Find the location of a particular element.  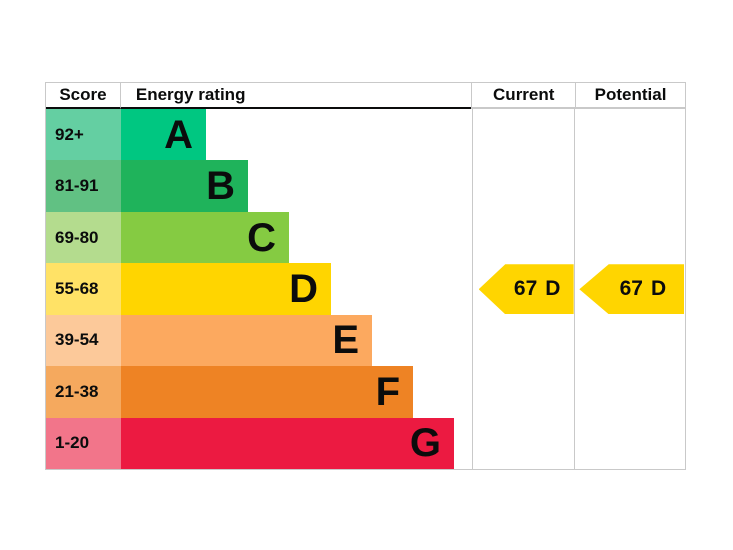

band-row-a: 92+ A is located at coordinates (259, 135).